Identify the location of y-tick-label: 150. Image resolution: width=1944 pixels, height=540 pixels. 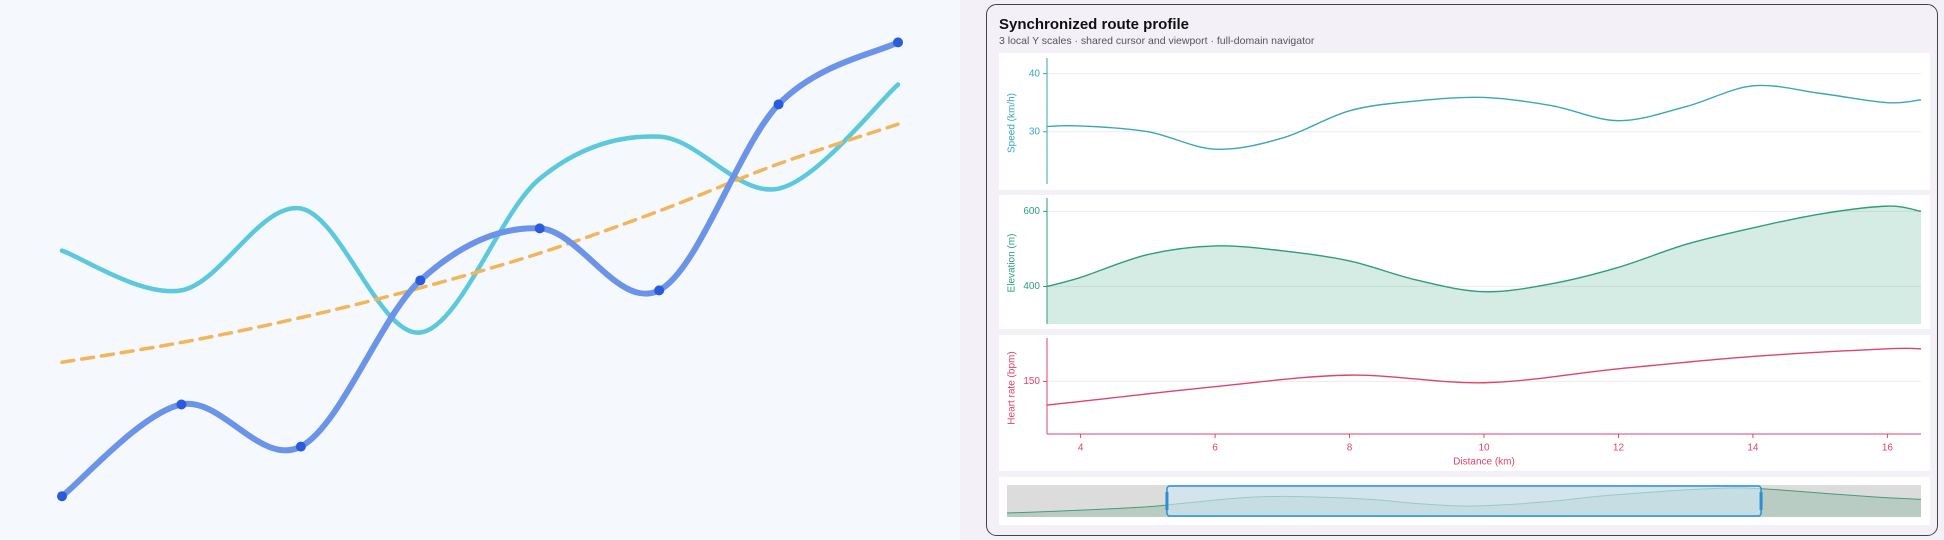
(1031, 381).